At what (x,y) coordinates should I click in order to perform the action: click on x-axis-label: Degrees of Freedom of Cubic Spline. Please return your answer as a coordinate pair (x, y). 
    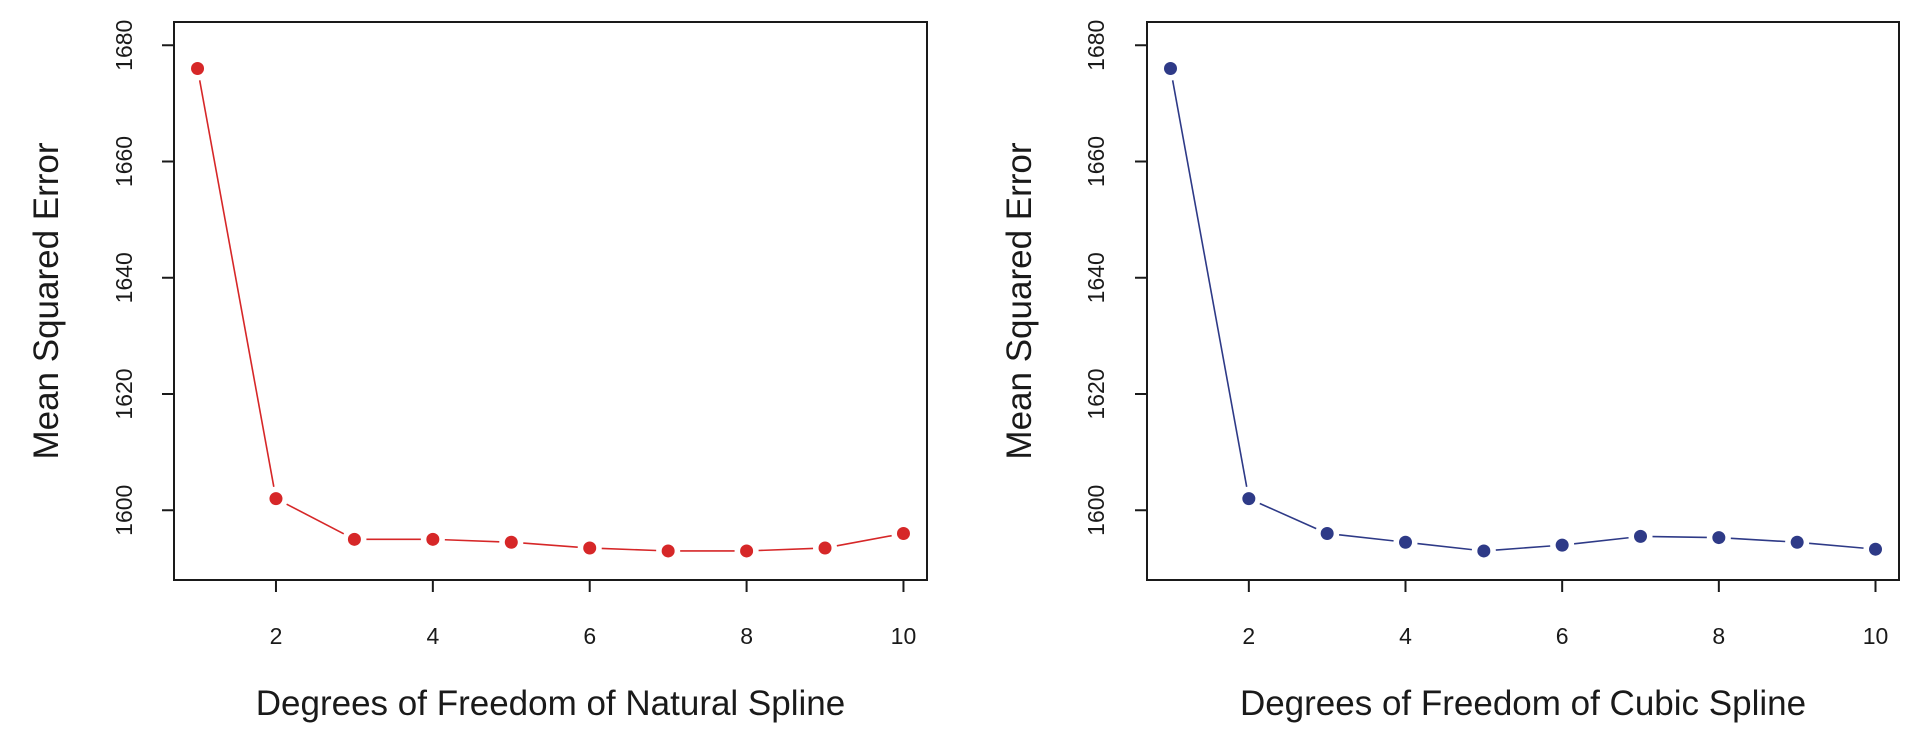
    Looking at the image, I should click on (1523, 703).